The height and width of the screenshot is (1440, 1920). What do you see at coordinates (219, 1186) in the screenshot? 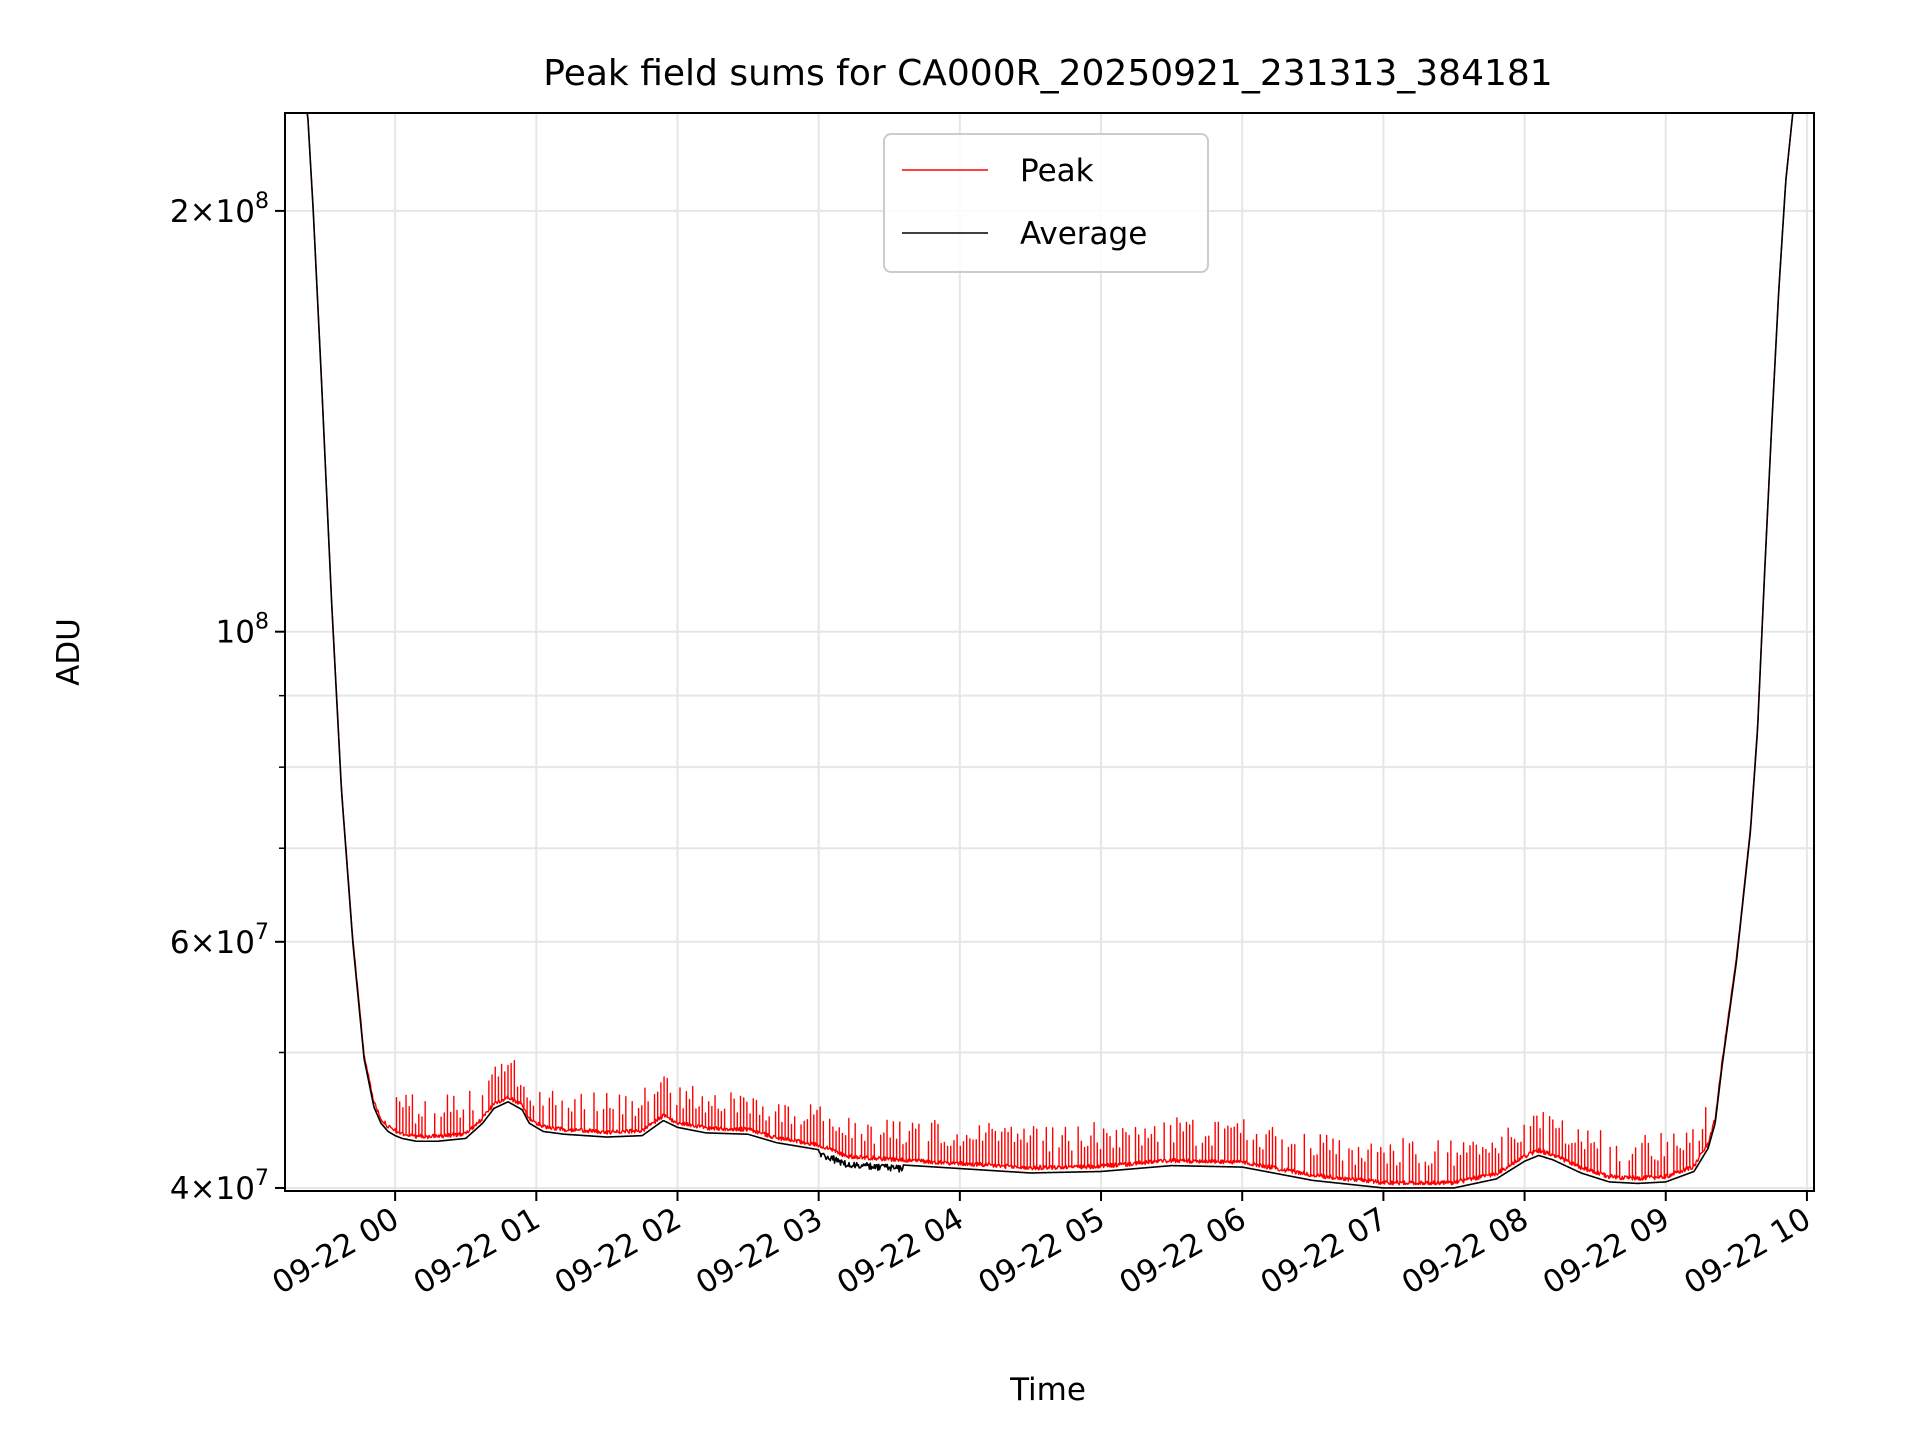
I see `y-tick-label: 4×107` at bounding box center [219, 1186].